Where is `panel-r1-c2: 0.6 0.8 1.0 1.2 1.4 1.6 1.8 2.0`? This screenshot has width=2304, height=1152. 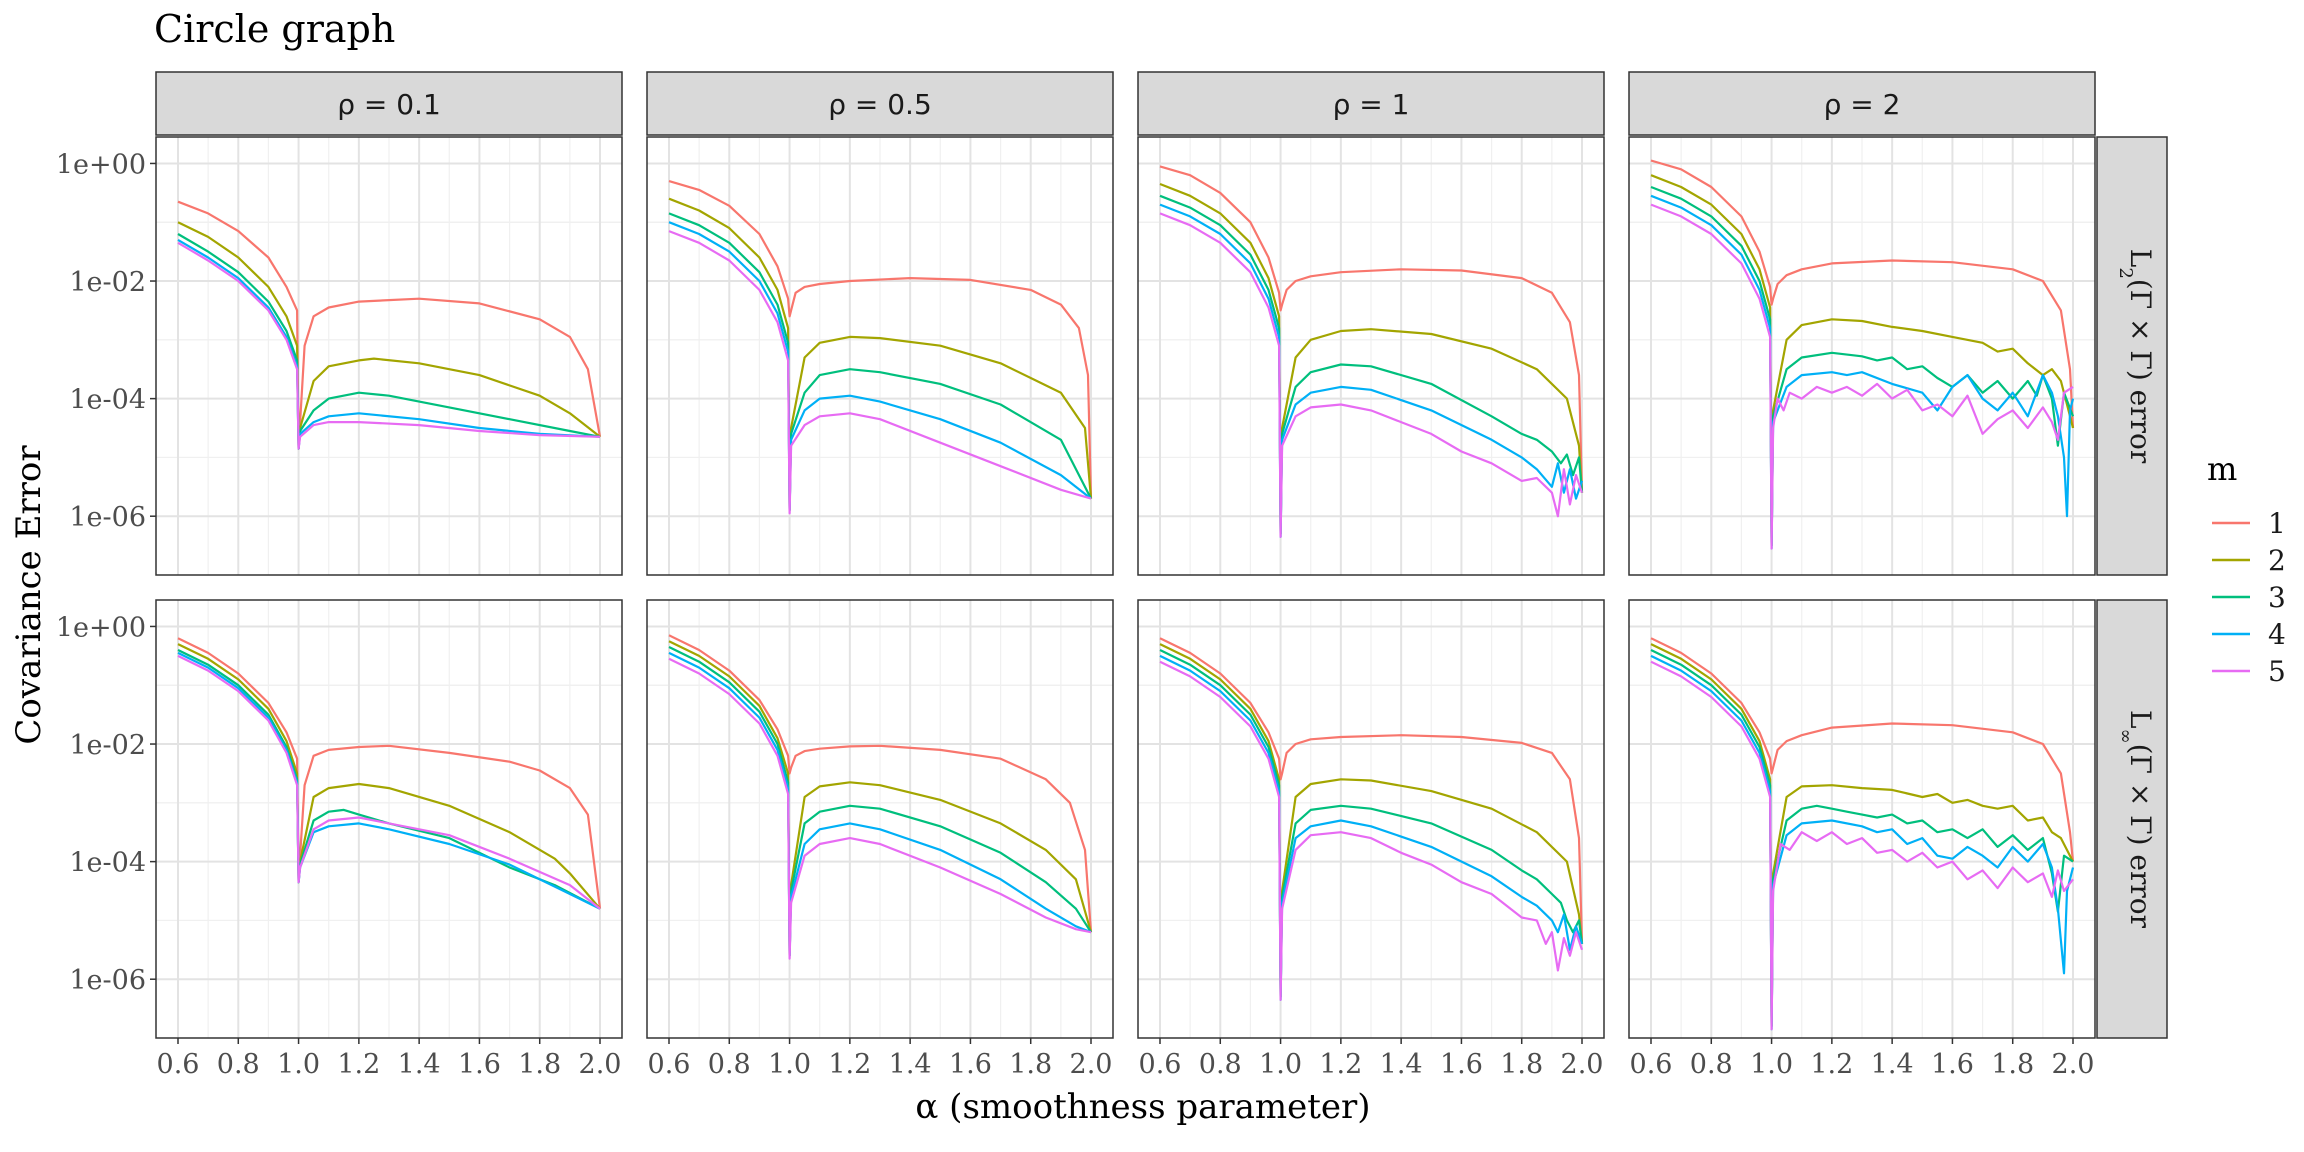
panel-r1-c2: 0.6 0.8 1.0 1.2 1.4 1.6 1.8 2.0 is located at coordinates (1371, 839).